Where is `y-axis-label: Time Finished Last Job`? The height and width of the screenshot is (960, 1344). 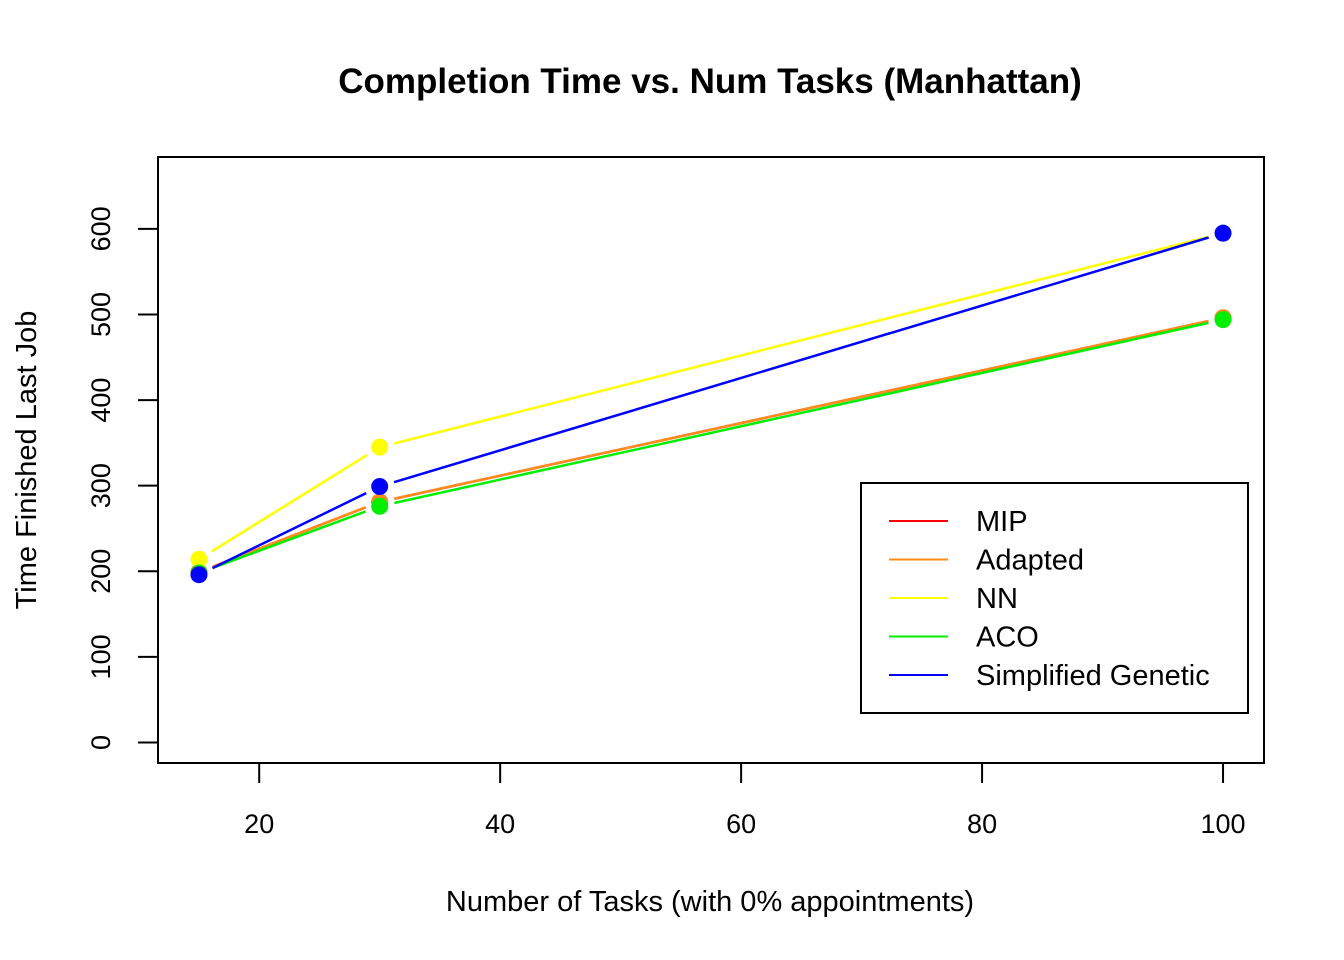
y-axis-label: Time Finished Last Job is located at coordinates (27, 460).